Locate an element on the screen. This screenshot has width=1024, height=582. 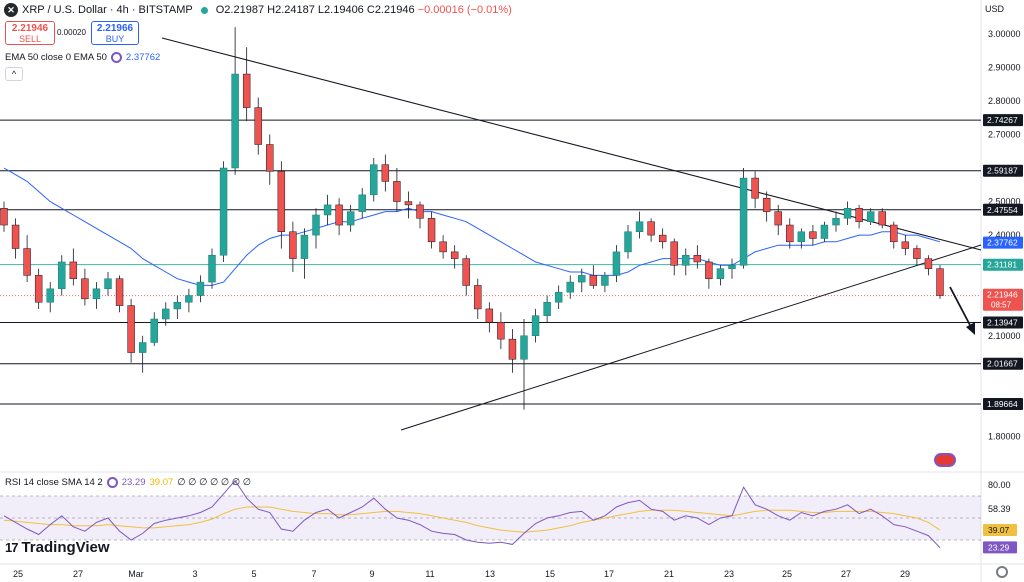
ema-legend: EMA 50 close 0 EMA 50 2.37762 is located at coordinates (82, 57).